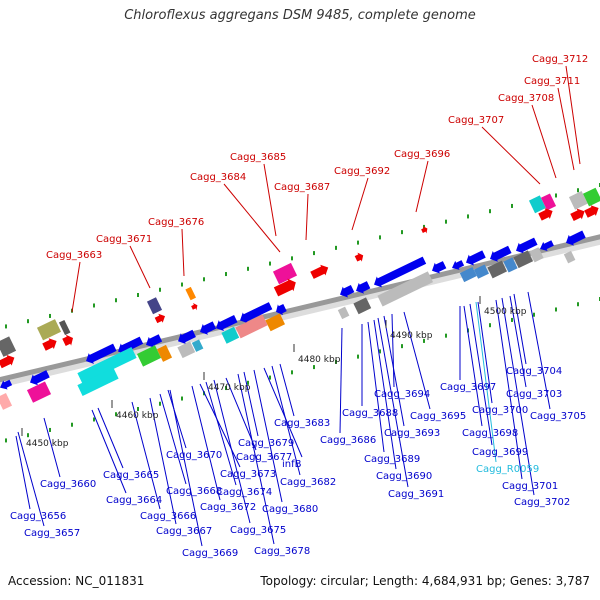 The width and height of the screenshot is (600, 600). I want to click on bottom-gene-label: Cagg_3667, so click(184, 531).